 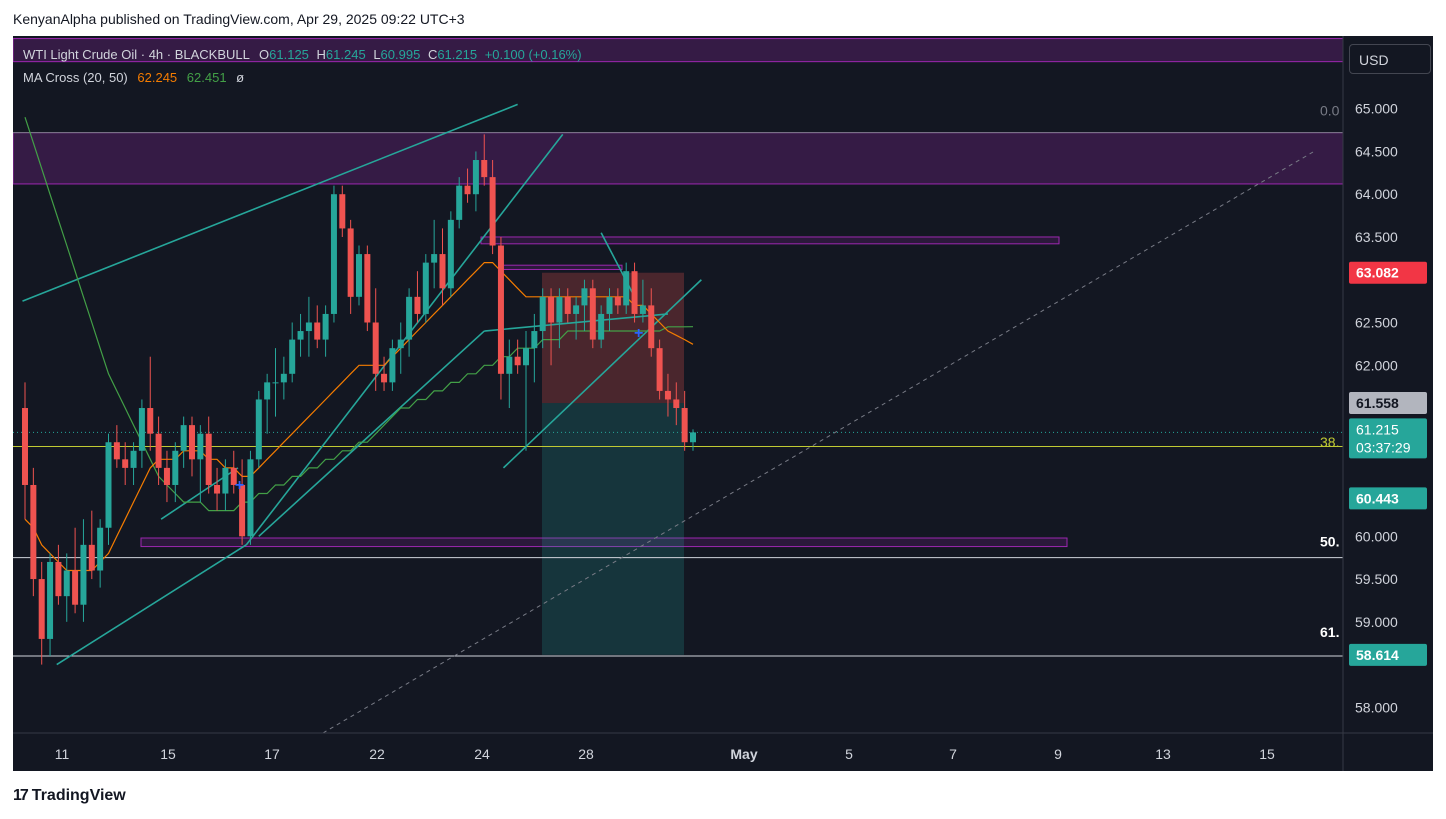 I want to click on currency-button: USD, so click(x=1390, y=59).